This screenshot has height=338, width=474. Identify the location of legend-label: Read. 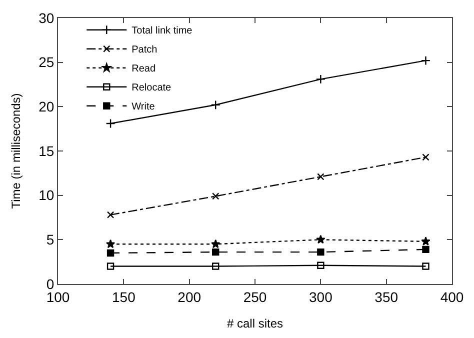
(144, 69).